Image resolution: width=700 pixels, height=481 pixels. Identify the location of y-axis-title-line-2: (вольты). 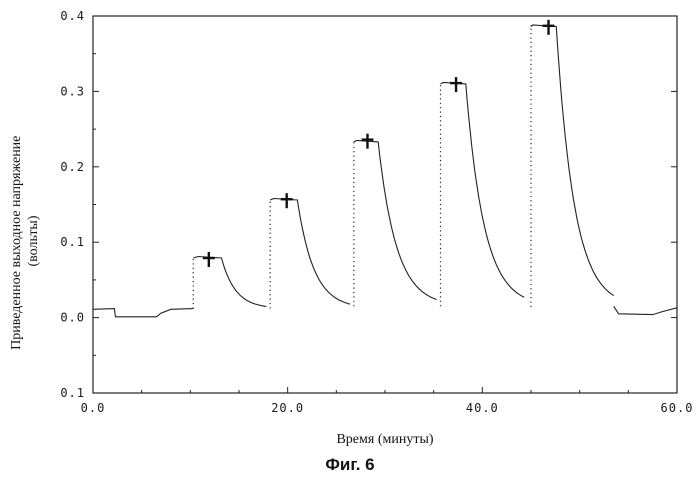
(33, 240).